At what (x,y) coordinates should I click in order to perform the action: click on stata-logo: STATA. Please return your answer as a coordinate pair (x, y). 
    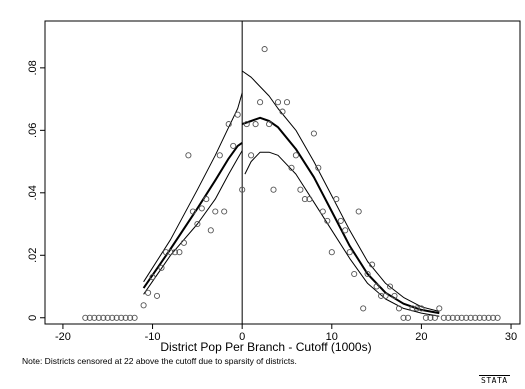
    Looking at the image, I should click on (494, 380).